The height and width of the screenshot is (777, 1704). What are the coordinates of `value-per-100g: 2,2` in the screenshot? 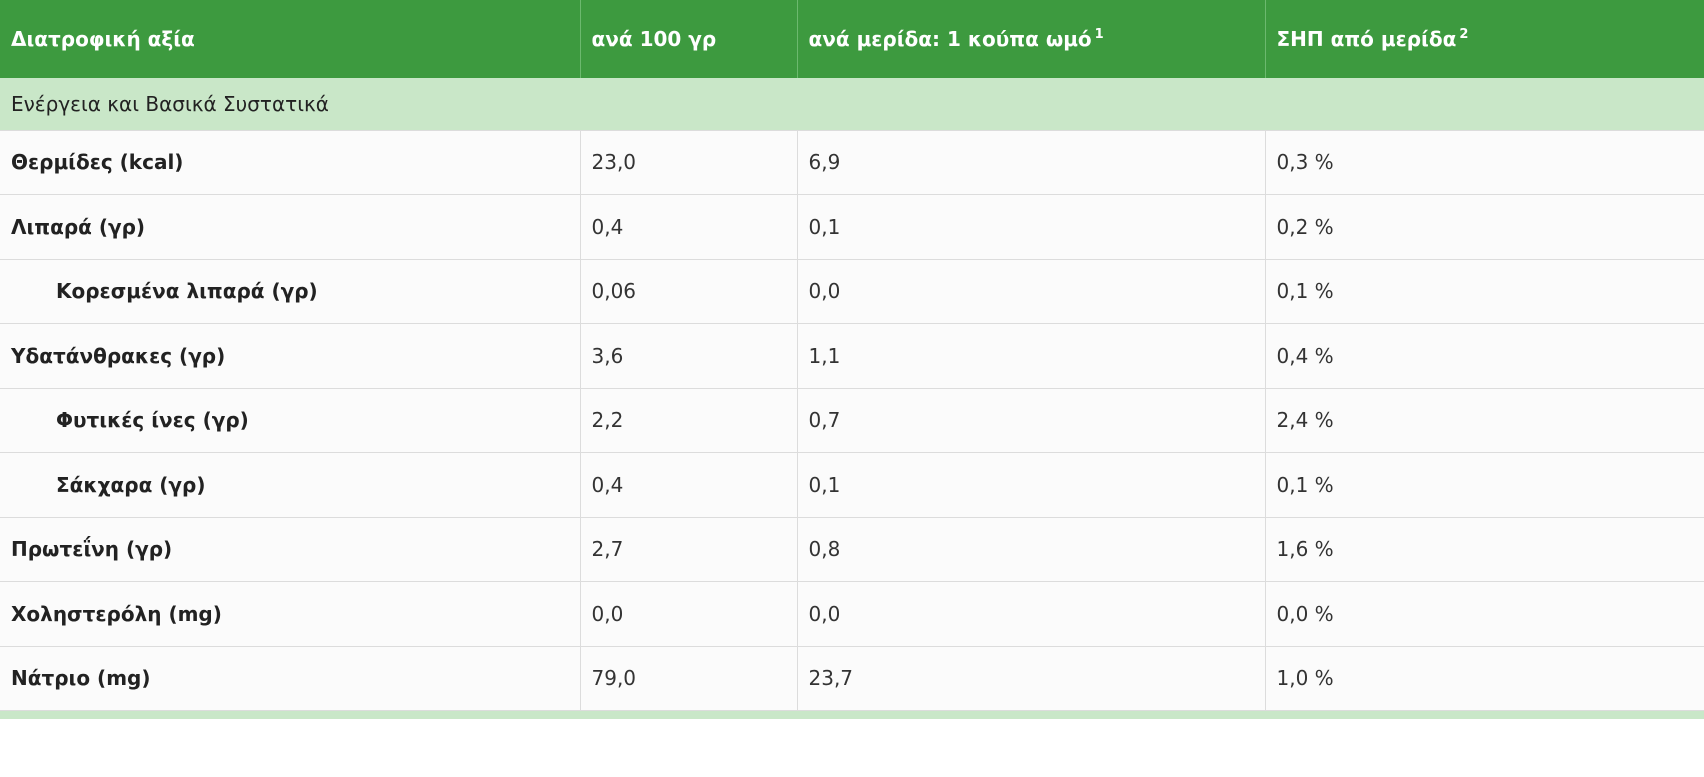 It's located at (689, 420).